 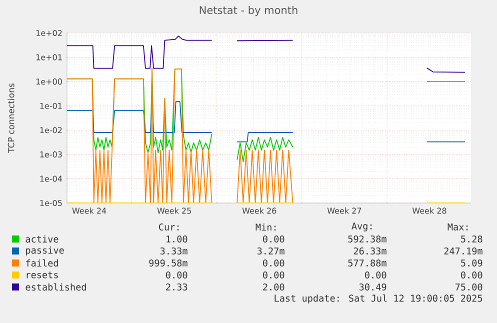 What do you see at coordinates (471, 239) in the screenshot?
I see `text: 5.28` at bounding box center [471, 239].